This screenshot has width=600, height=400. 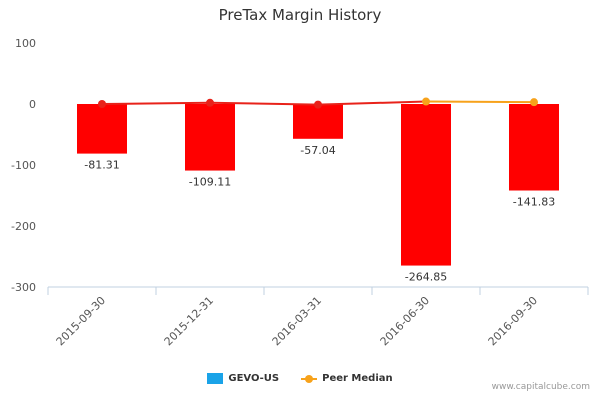 I want to click on x-tick-label: 2015-12-31, so click(x=189, y=321).